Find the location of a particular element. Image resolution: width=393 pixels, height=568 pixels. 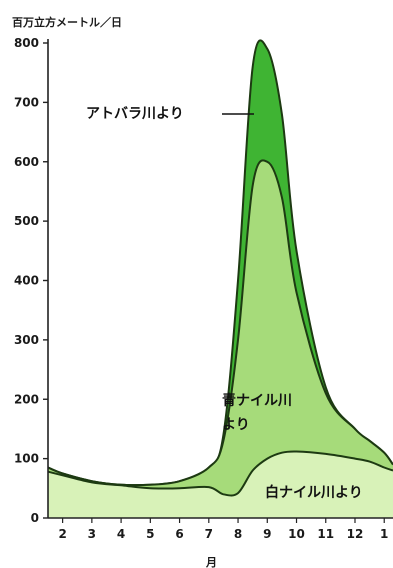

x-tick-label: 9 is located at coordinates (267, 534).